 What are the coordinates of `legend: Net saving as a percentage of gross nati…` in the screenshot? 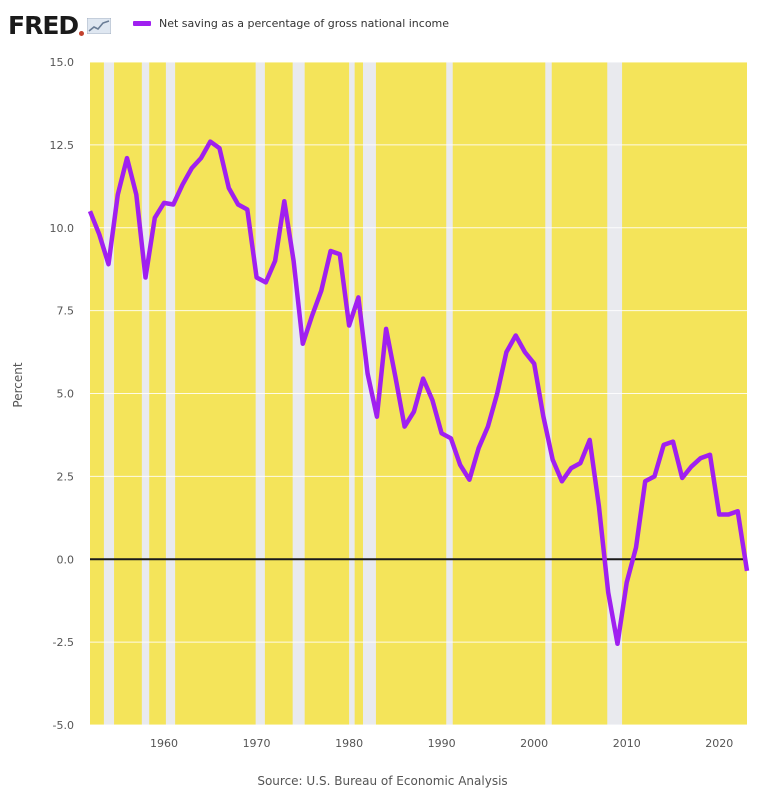 It's located at (291, 23).